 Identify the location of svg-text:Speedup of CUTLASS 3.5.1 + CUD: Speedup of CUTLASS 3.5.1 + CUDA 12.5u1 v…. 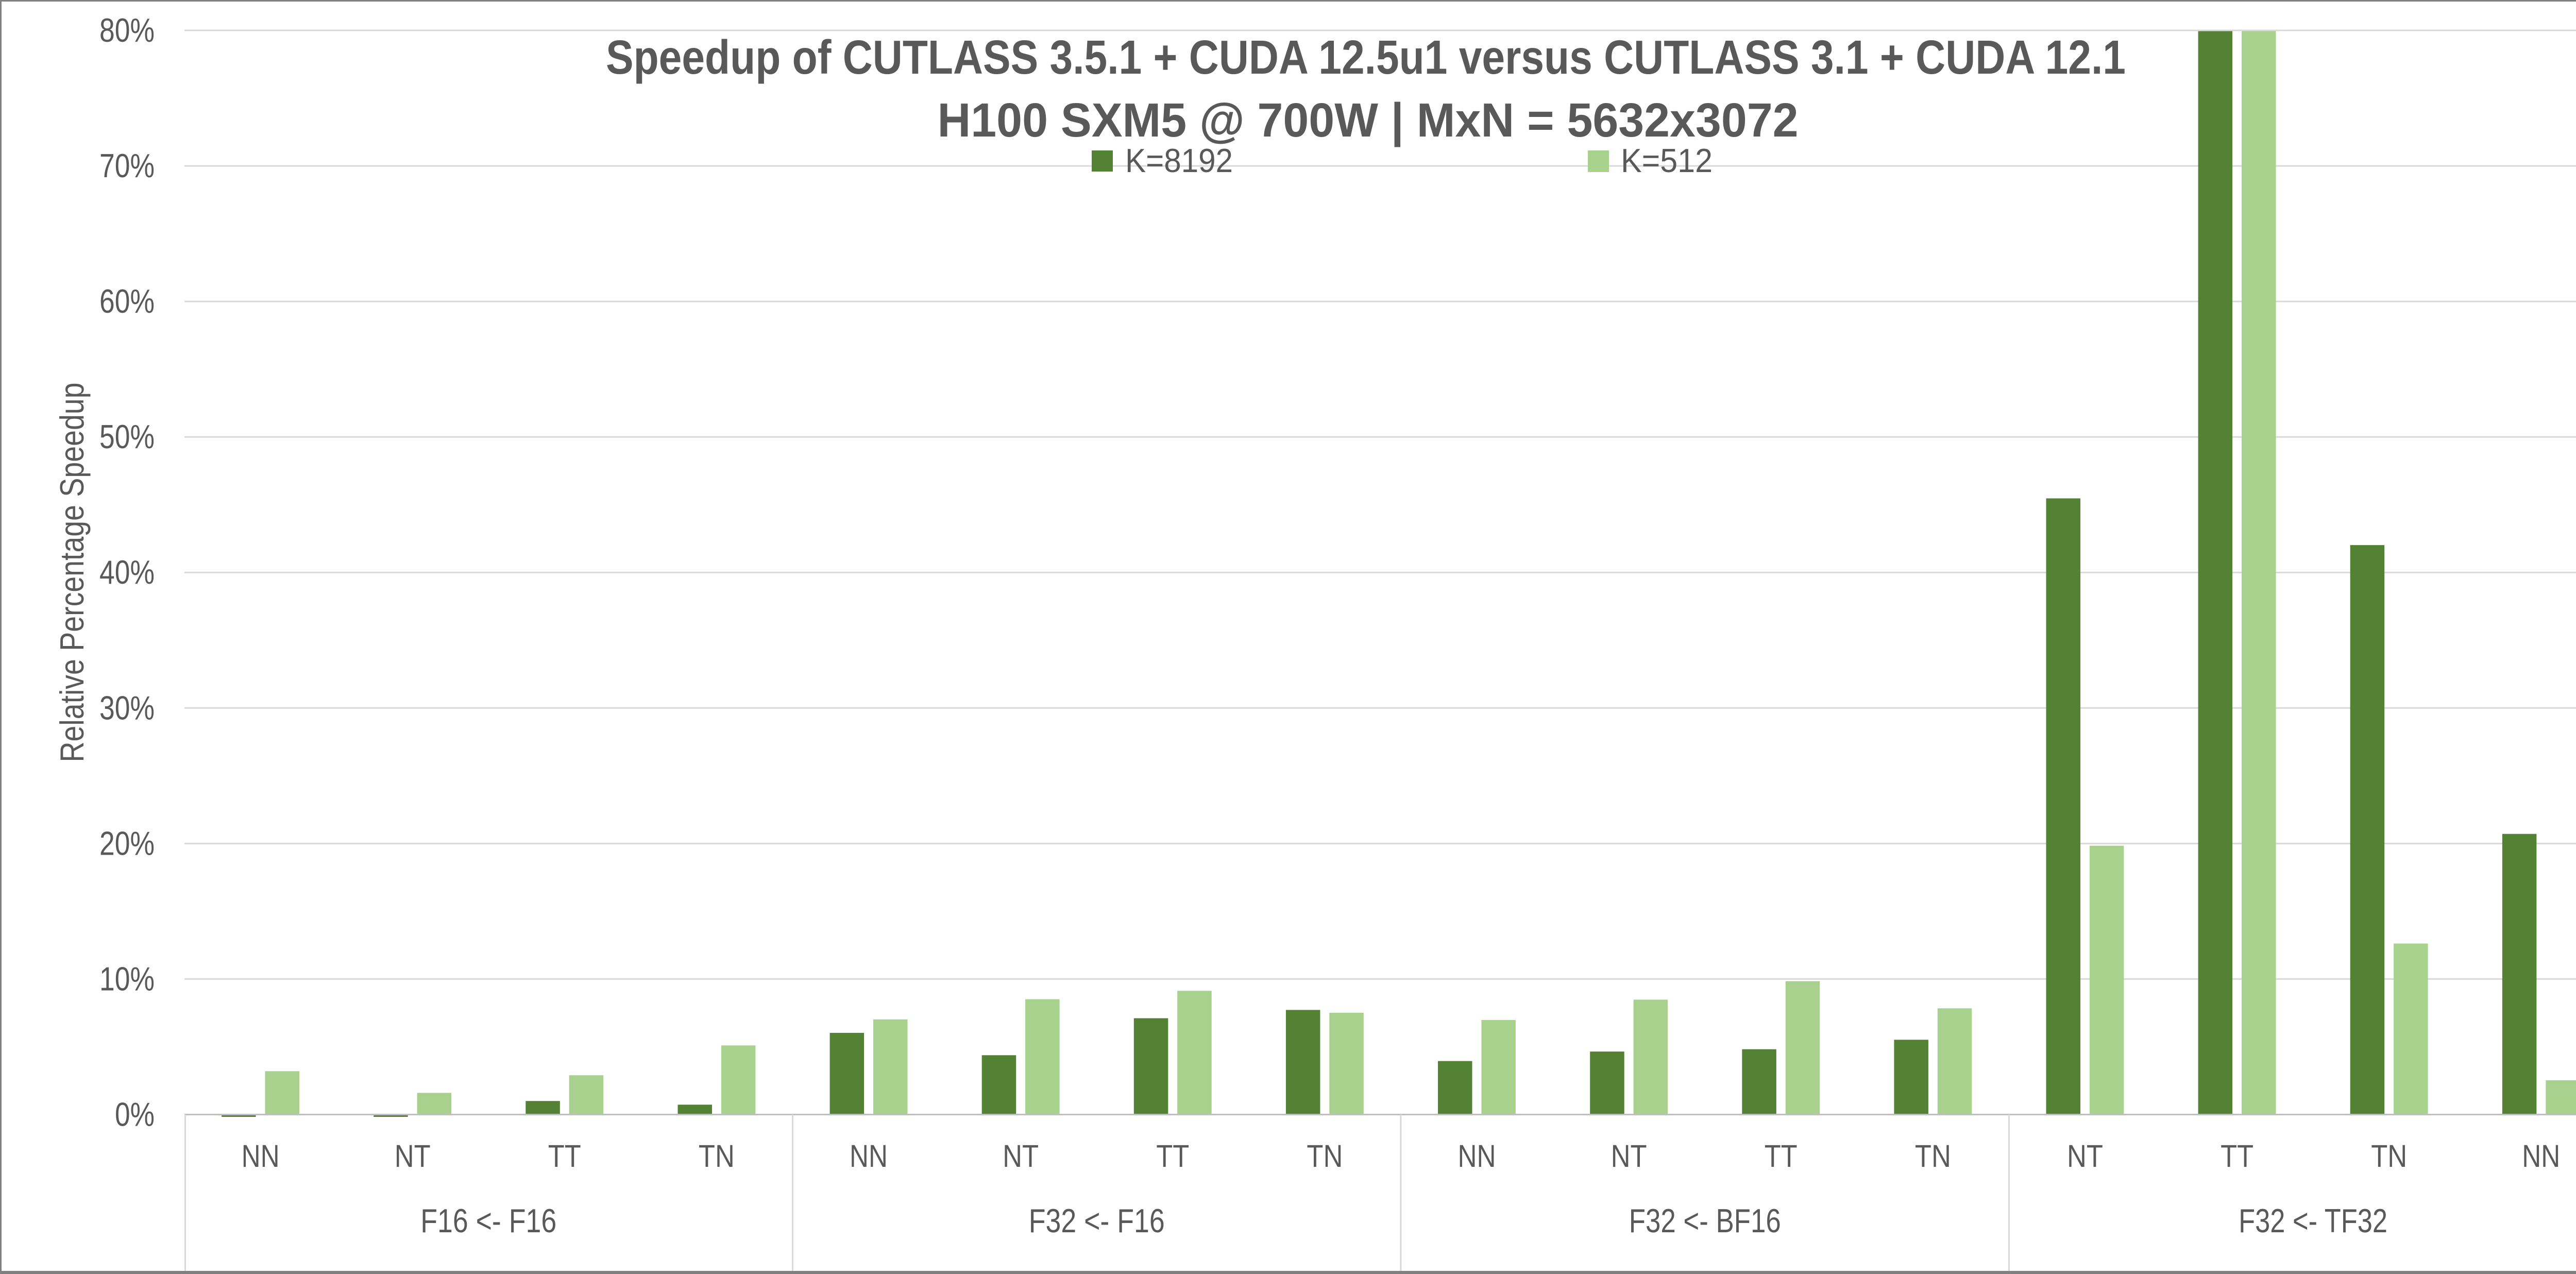
(1366, 57).